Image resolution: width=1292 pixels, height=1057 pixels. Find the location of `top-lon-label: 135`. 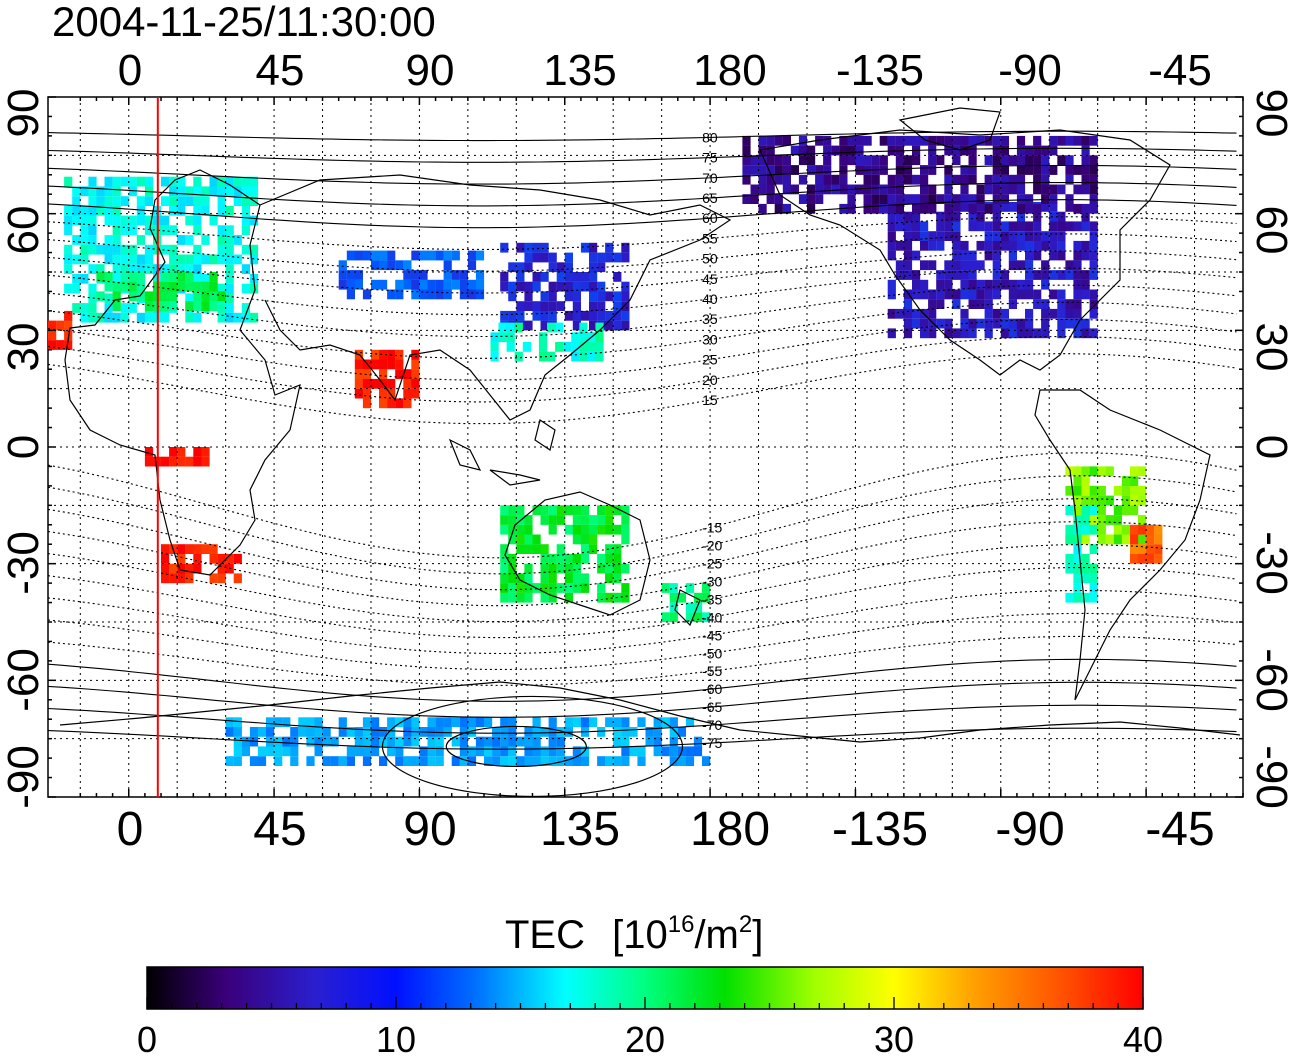

top-lon-label: 135 is located at coordinates (579, 70).